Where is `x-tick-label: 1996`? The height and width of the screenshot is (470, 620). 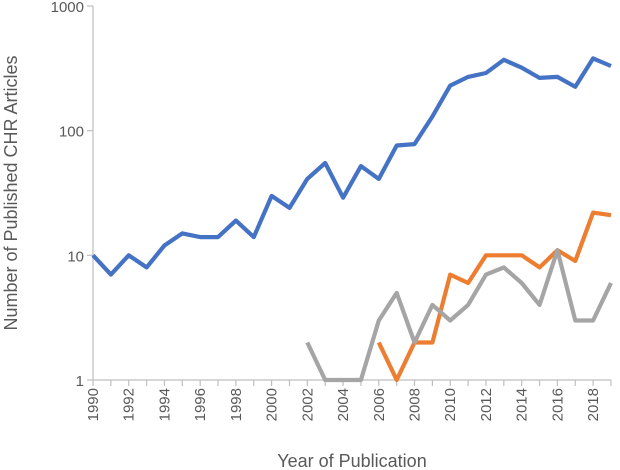
x-tick-label: 1996 is located at coordinates (200, 404).